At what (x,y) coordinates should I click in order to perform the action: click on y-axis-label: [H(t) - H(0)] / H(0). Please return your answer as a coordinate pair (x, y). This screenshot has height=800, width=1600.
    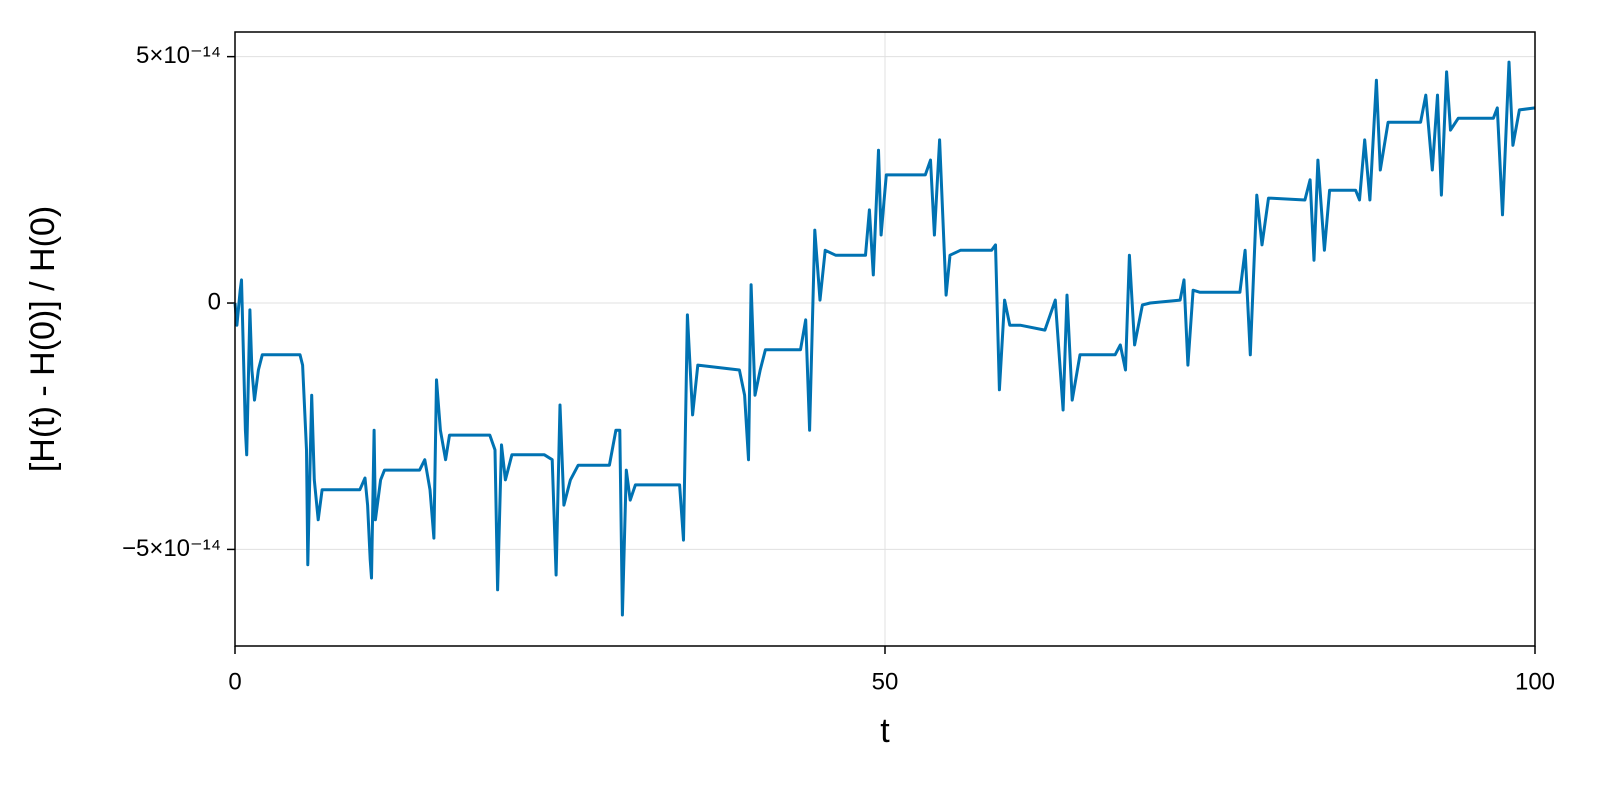
    Looking at the image, I should click on (43, 339).